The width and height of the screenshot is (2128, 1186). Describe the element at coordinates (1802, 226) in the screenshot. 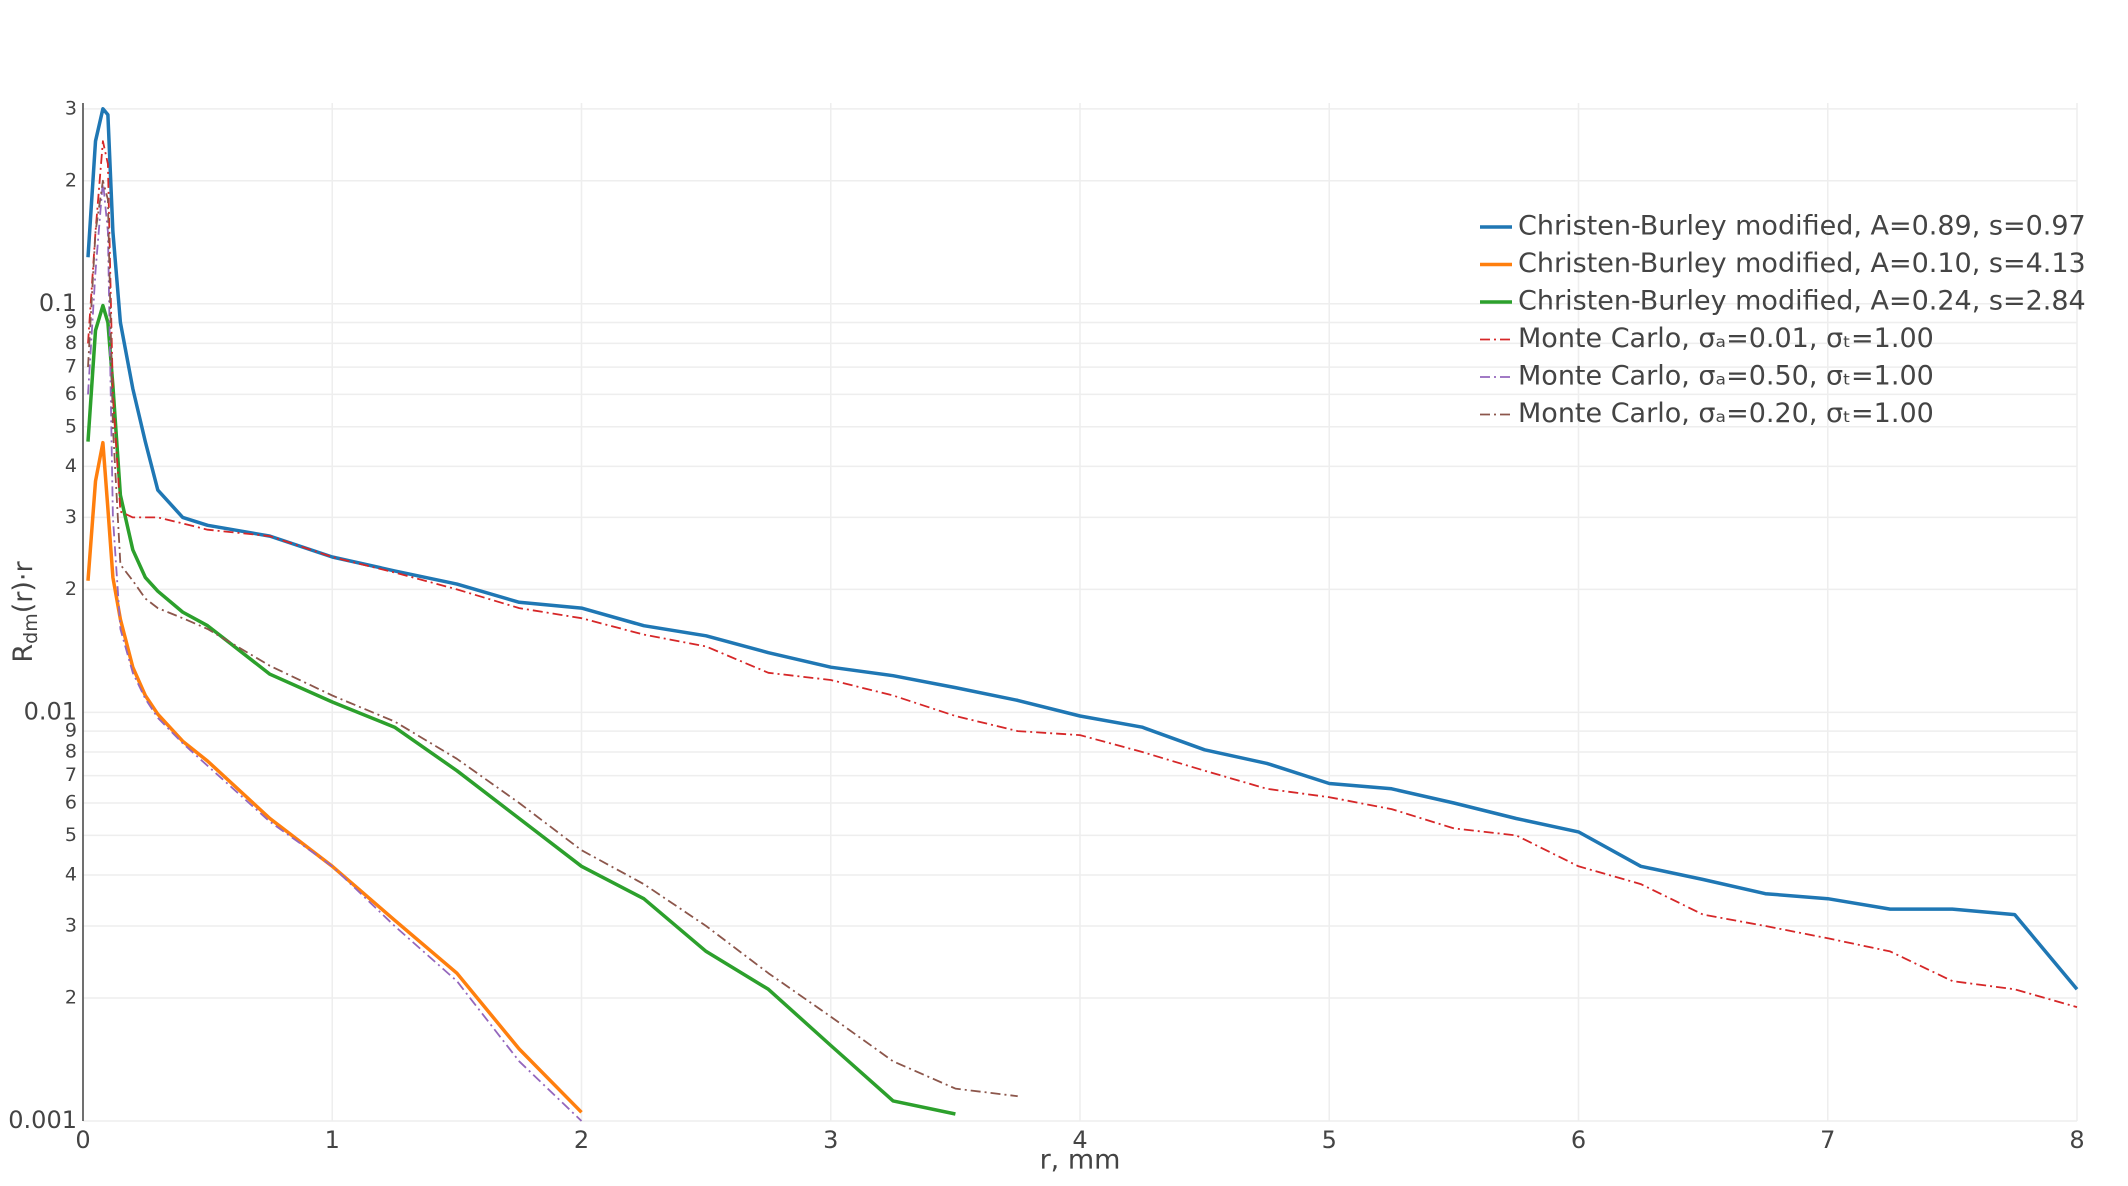

I see `legend-label: Christen-Burley modified, A=0.89, s=0.97` at that location.